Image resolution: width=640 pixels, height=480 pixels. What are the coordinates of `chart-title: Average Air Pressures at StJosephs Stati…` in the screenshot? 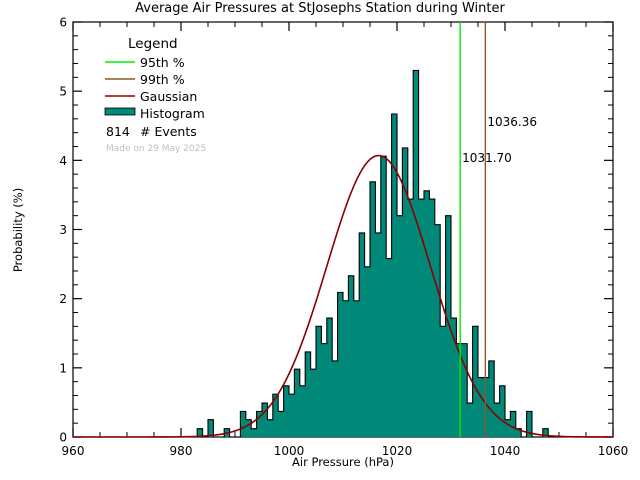 It's located at (320, 8).